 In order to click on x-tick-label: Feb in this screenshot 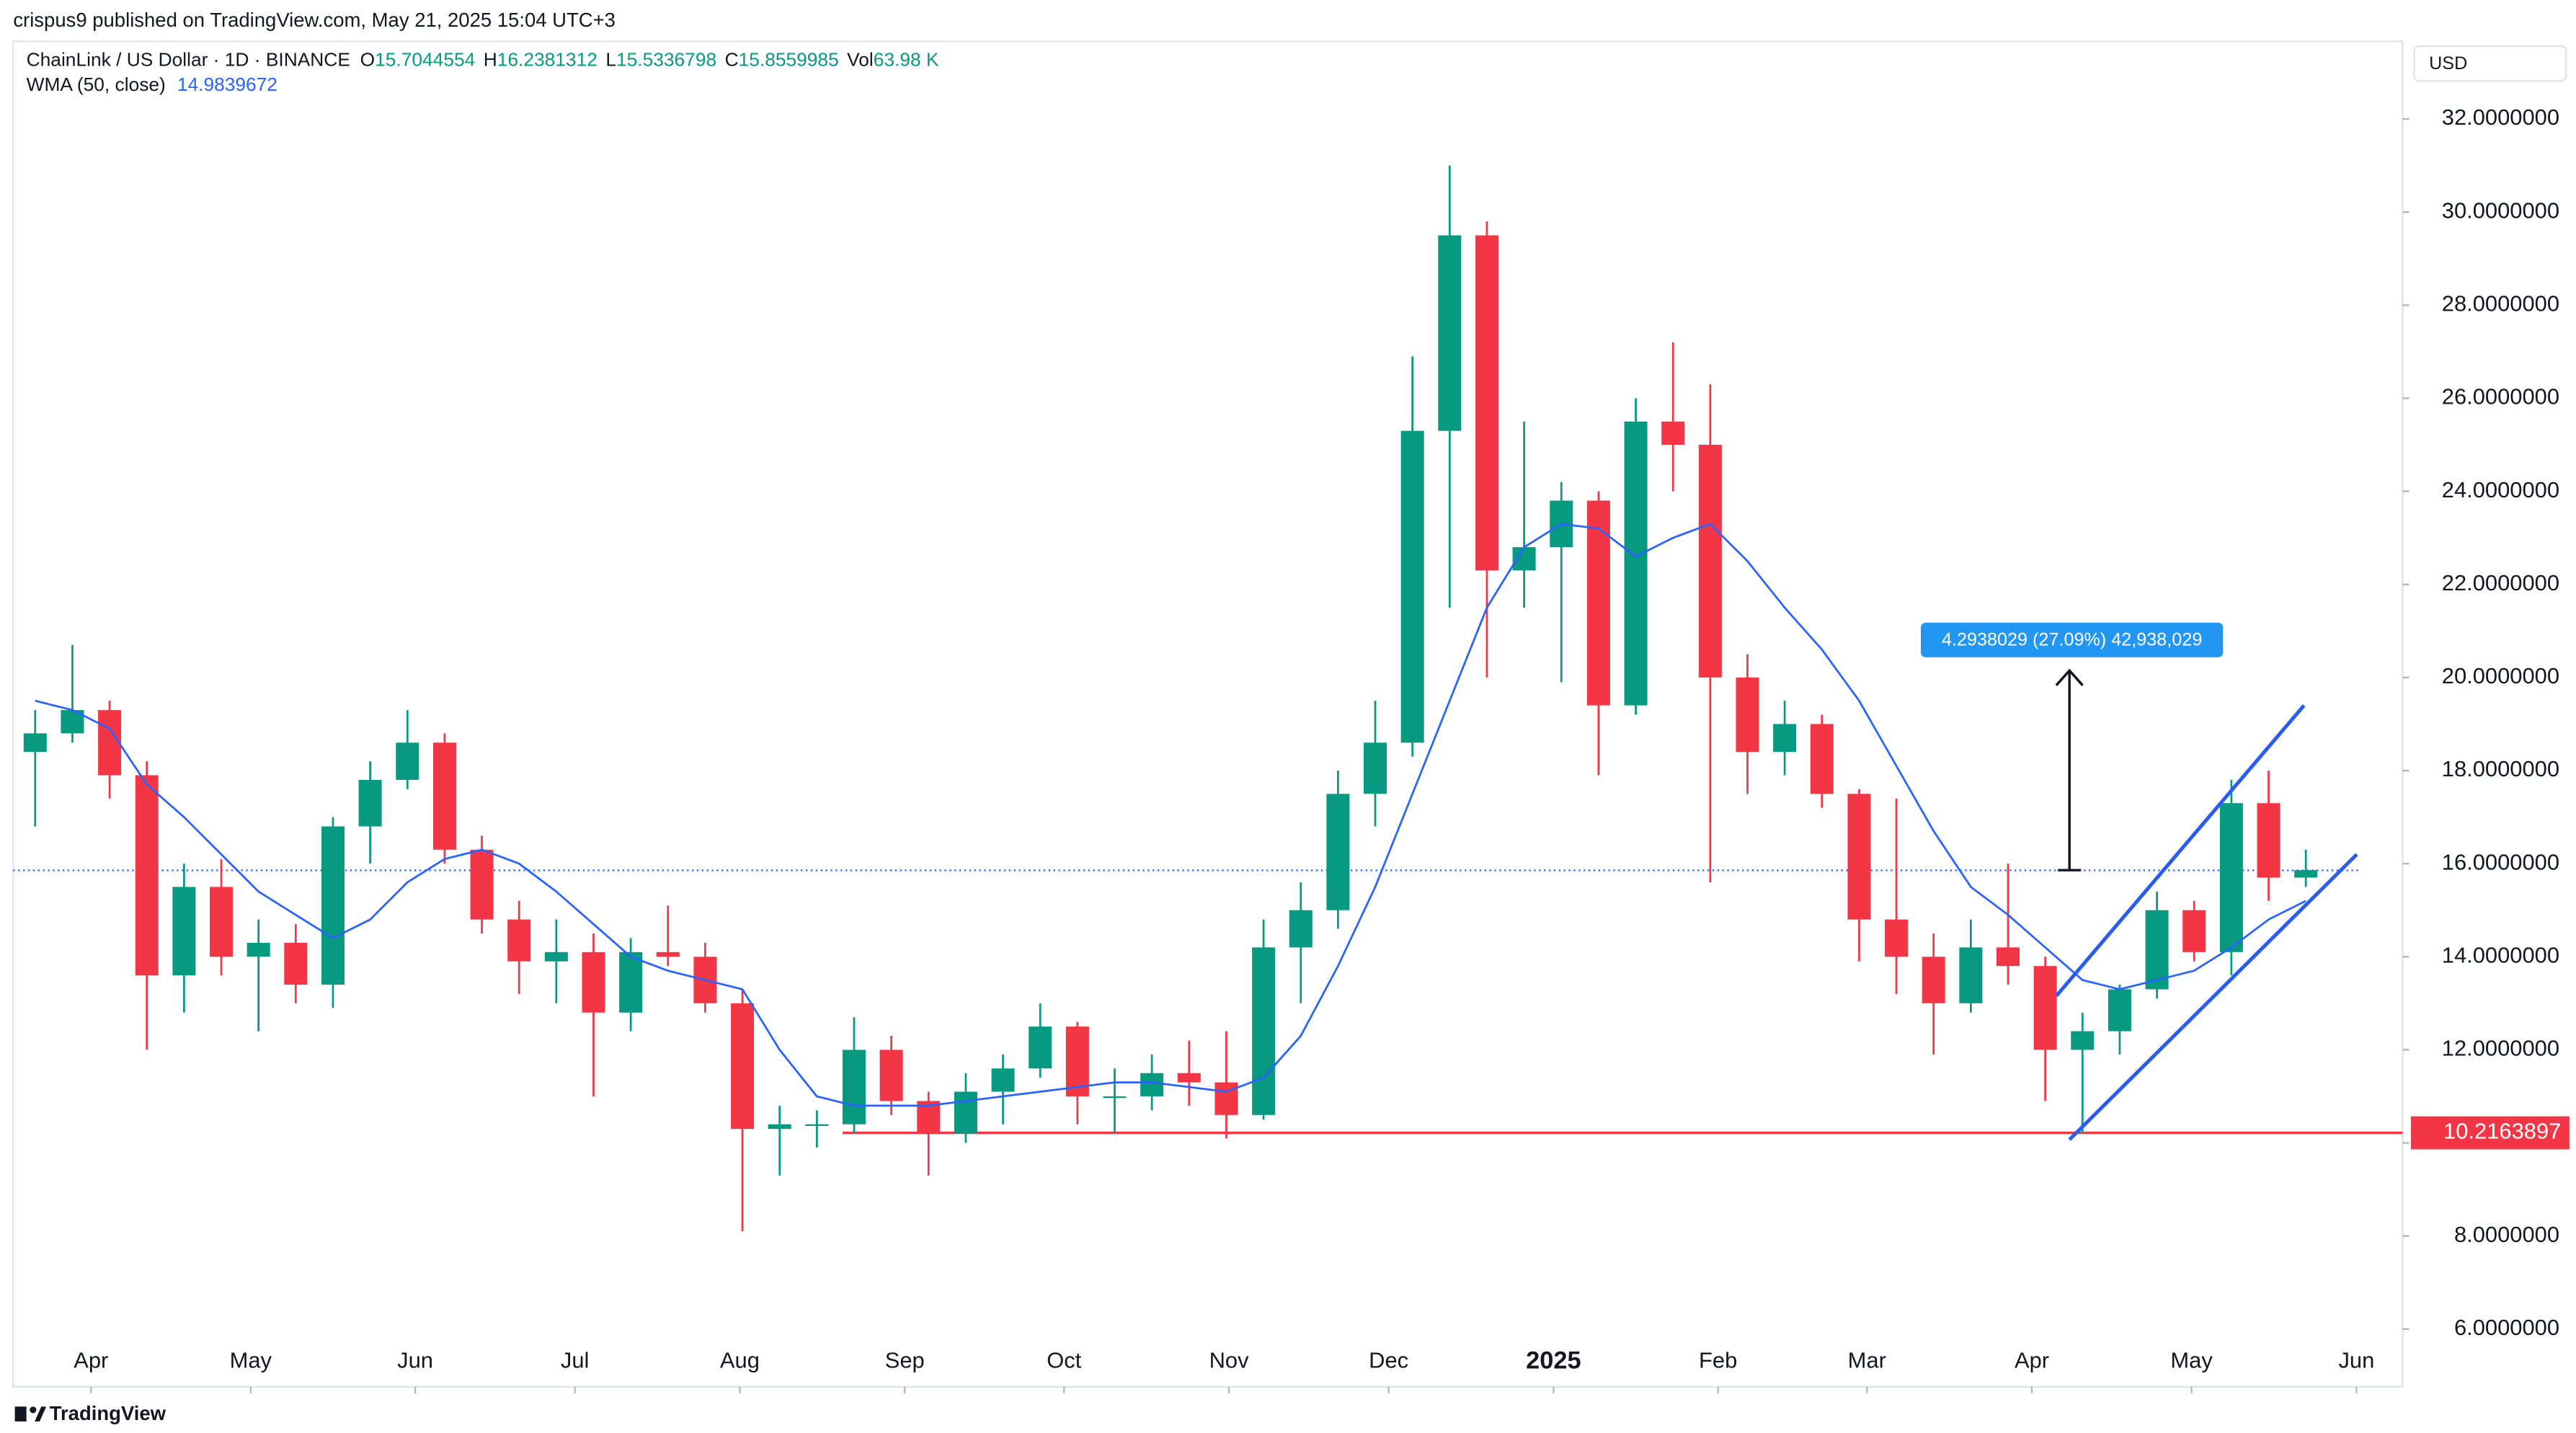, I will do `click(1718, 1360)`.